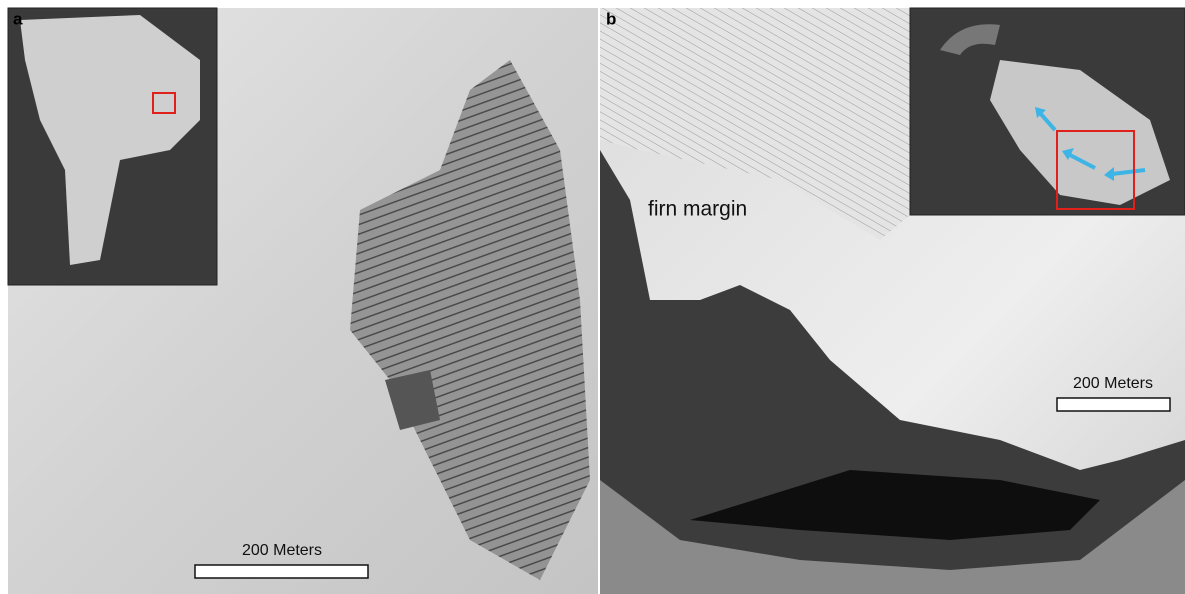  I want to click on panel-label: a, so click(18, 18).